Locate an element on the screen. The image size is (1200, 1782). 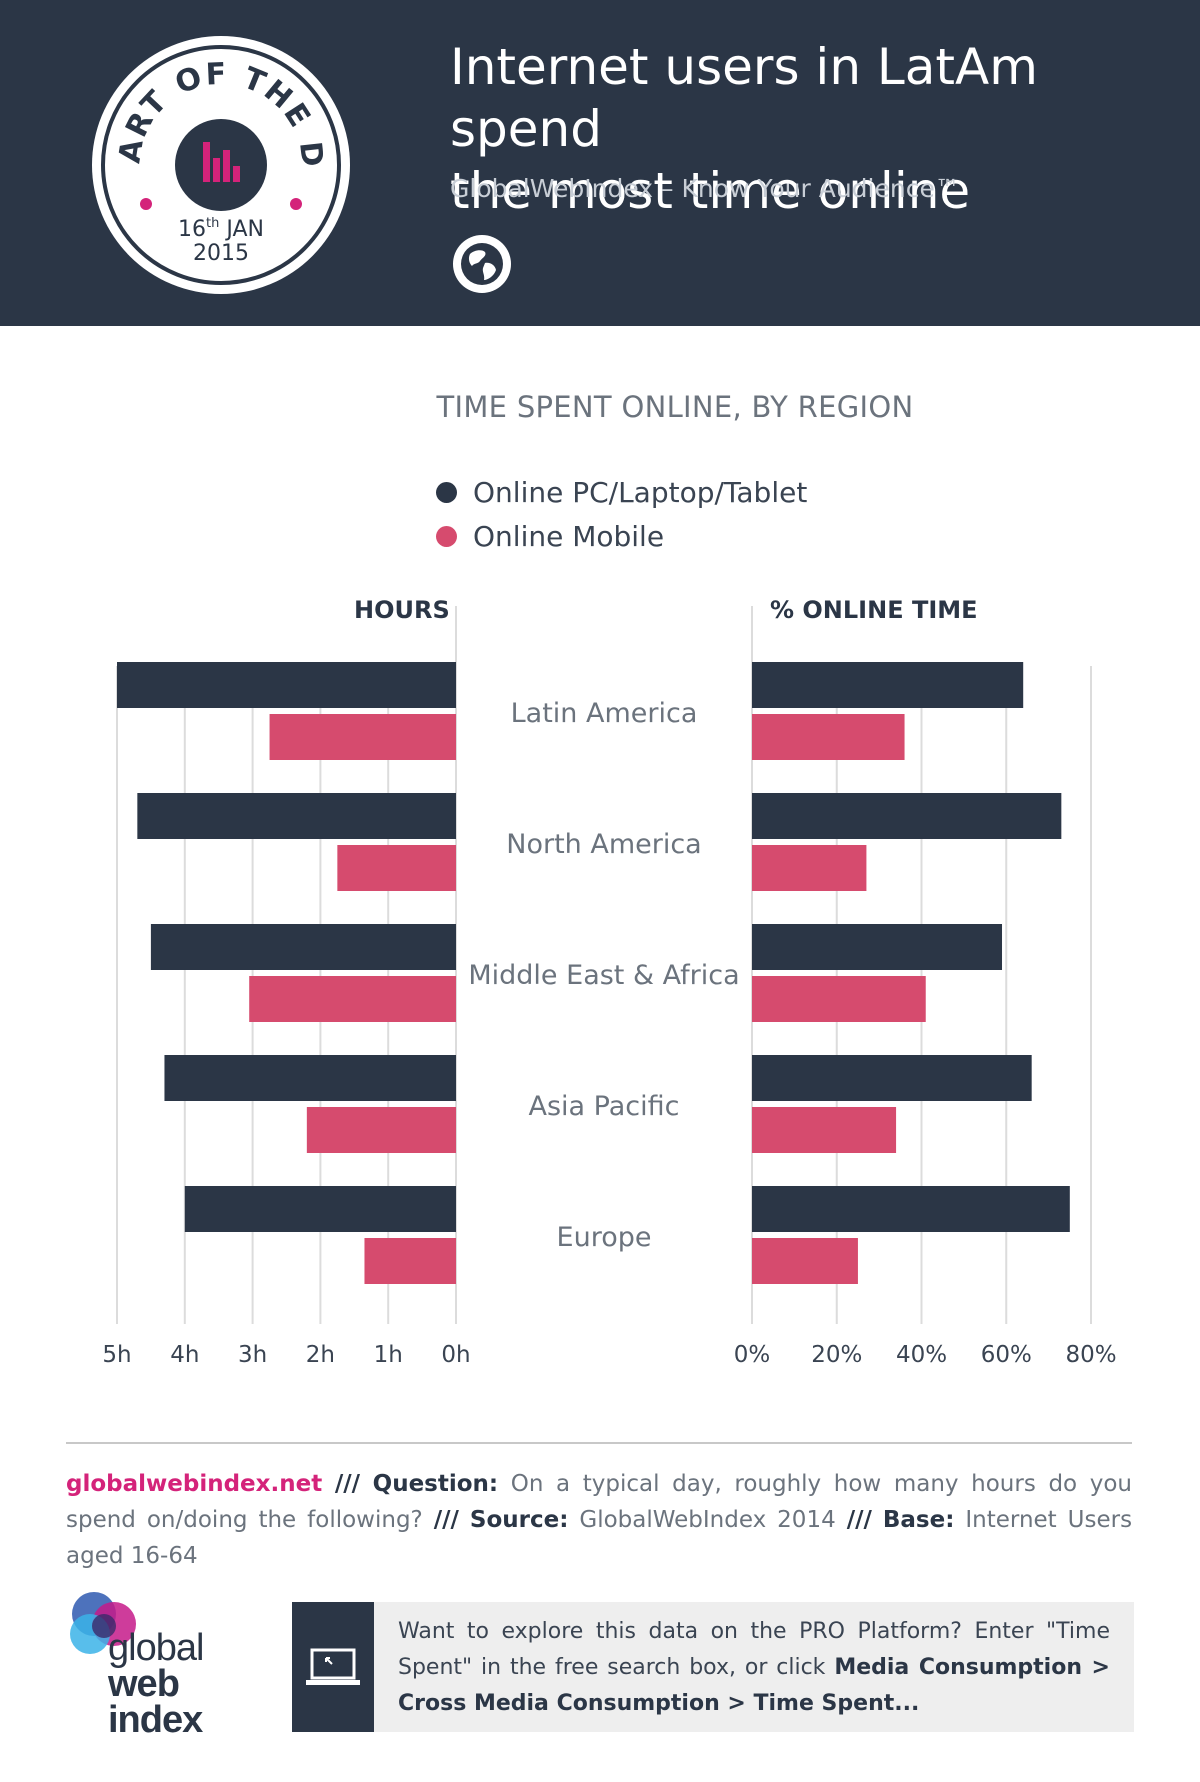
question-label: Question: is located at coordinates (435, 1484).